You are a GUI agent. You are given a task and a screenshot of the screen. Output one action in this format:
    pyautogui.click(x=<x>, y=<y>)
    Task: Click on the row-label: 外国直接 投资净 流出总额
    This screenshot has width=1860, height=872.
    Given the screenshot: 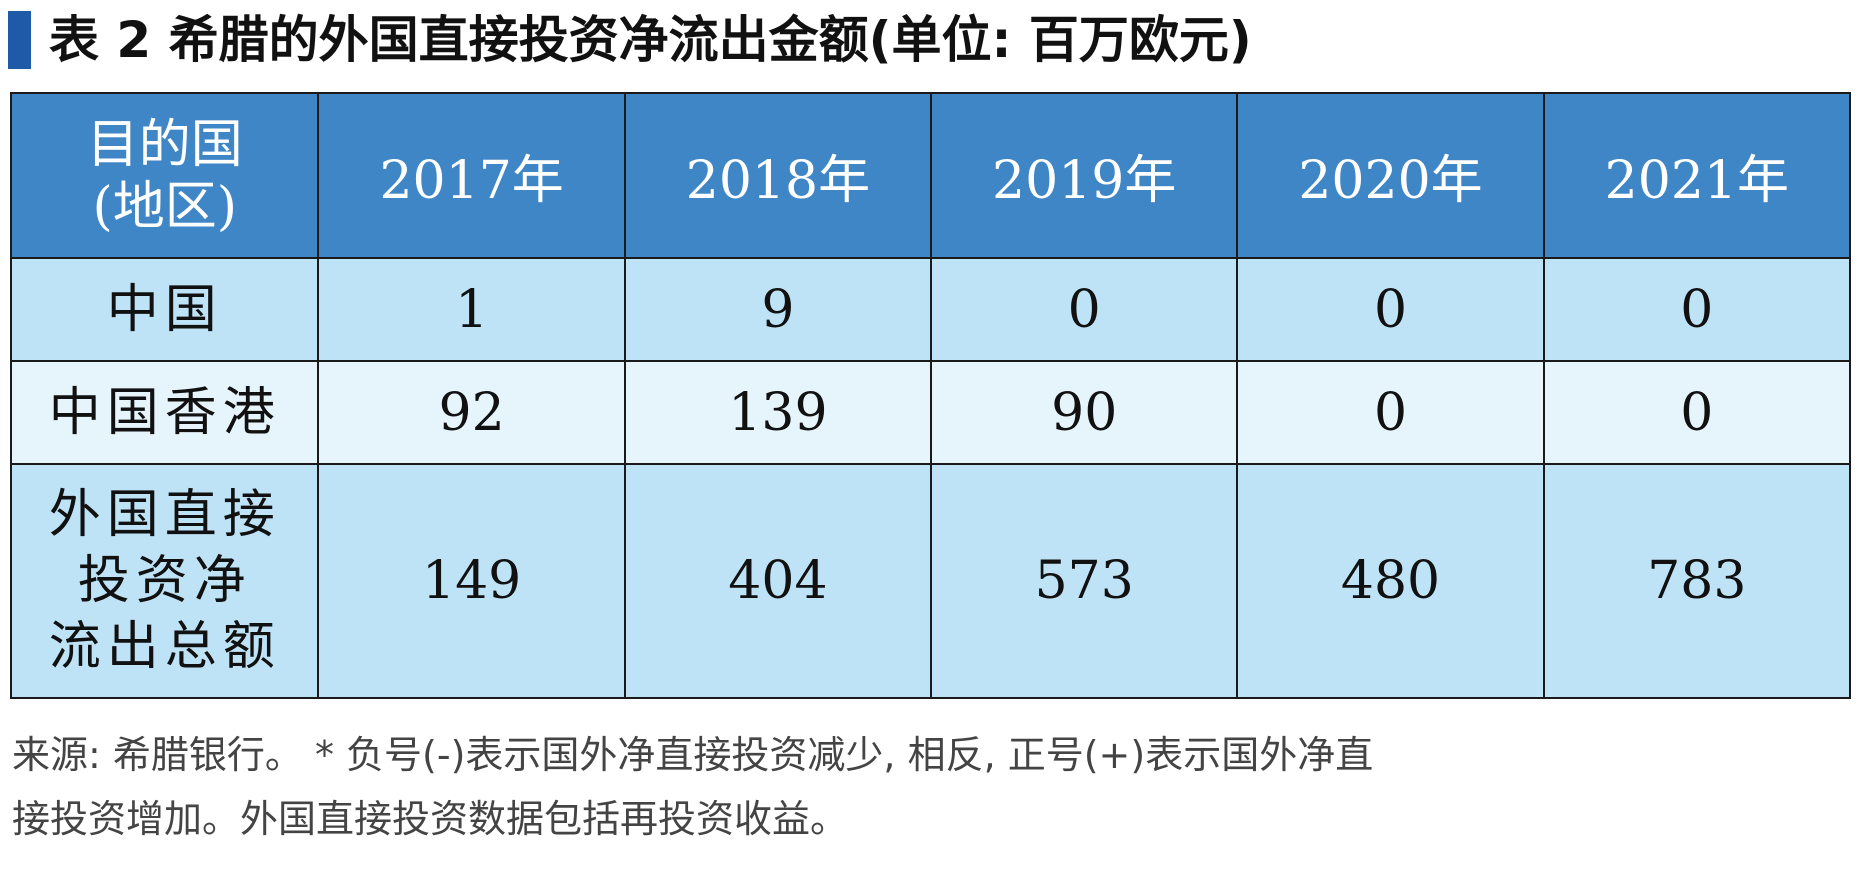 What is the action you would take?
    pyautogui.click(x=164, y=581)
    